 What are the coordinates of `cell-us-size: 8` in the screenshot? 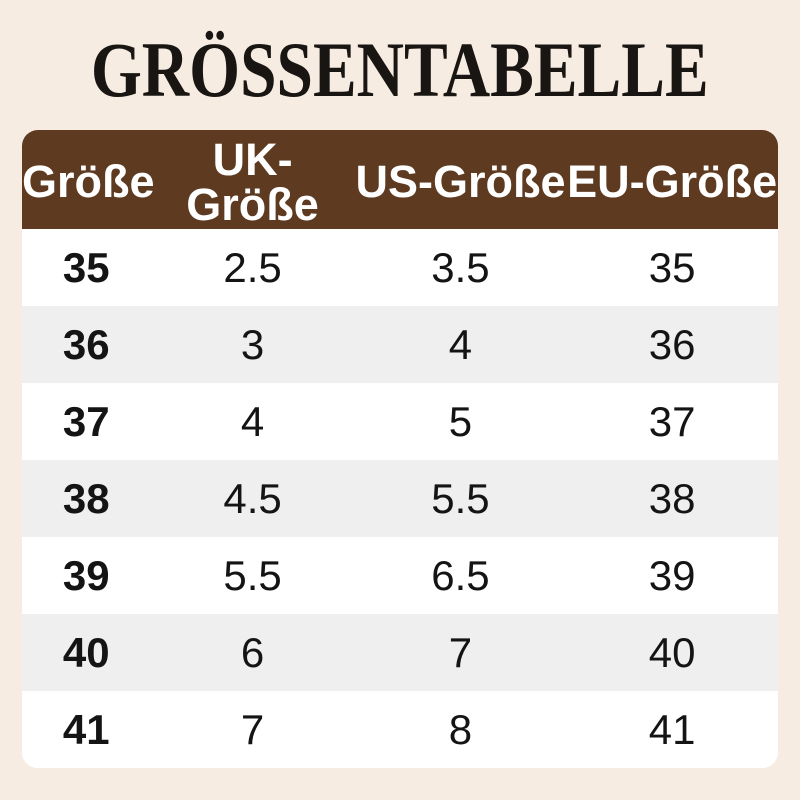 It's located at (460, 729).